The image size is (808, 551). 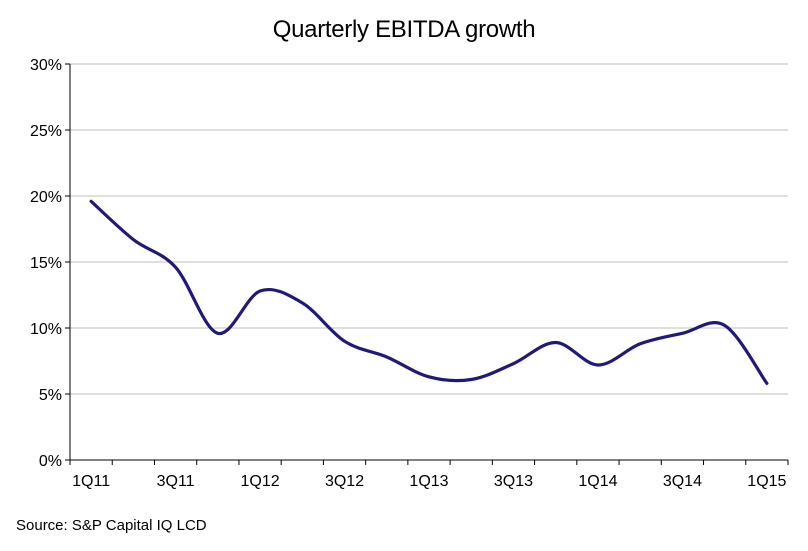 What do you see at coordinates (597, 481) in the screenshot?
I see `x-tick-label: 1Q14` at bounding box center [597, 481].